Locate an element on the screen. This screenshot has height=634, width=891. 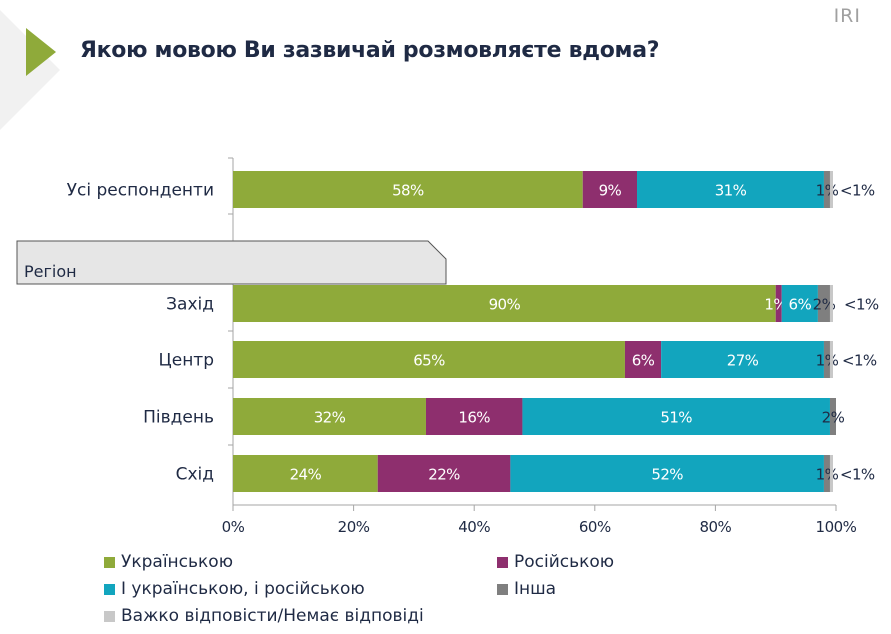
x-tick-label: 20% is located at coordinates (354, 527).